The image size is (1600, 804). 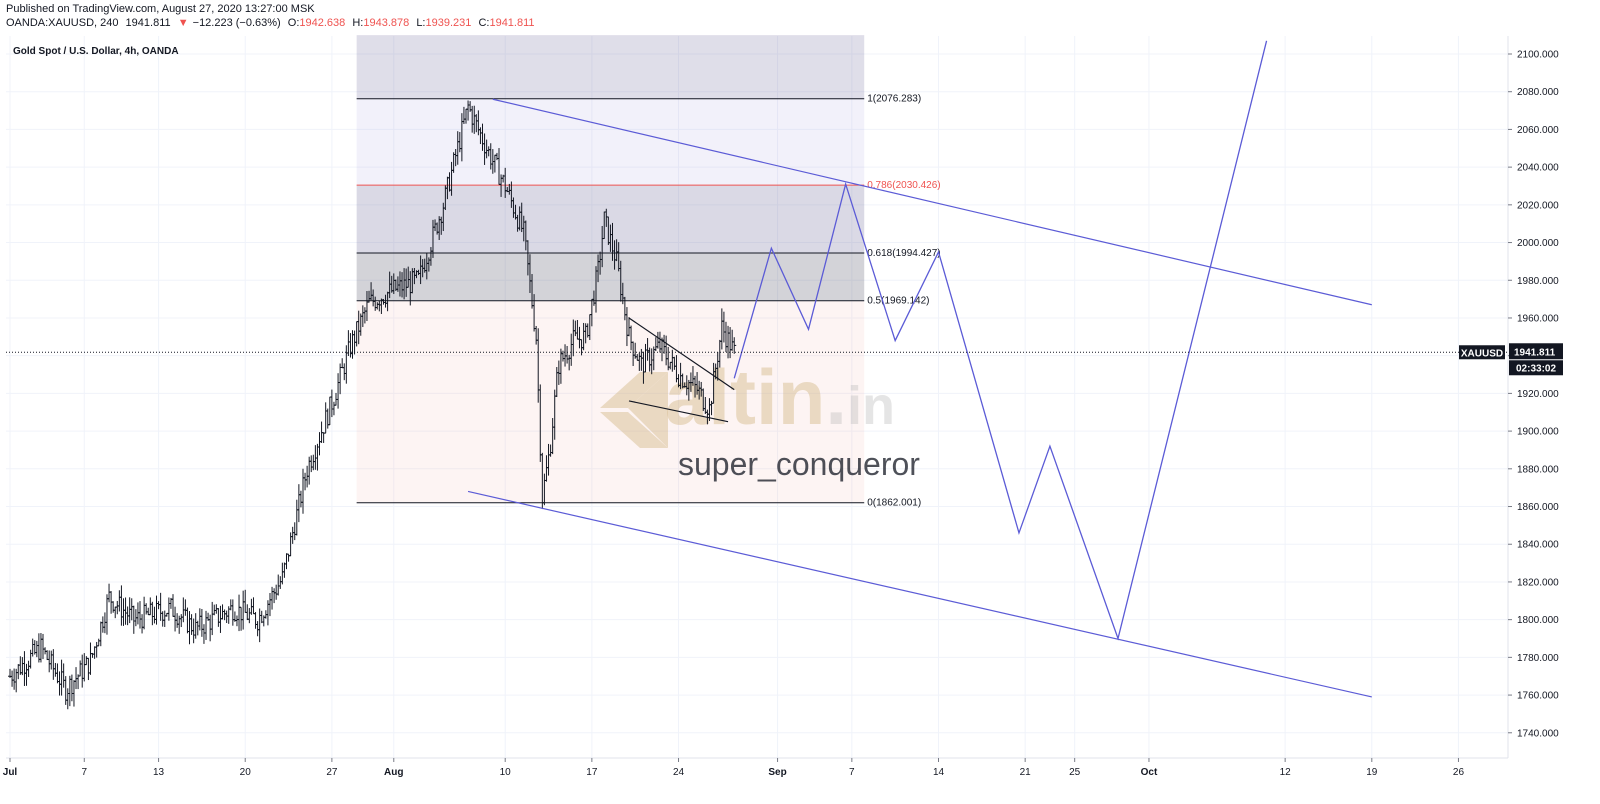 What do you see at coordinates (780, 397) in the screenshot?
I see `watermark-brand: altin.in` at bounding box center [780, 397].